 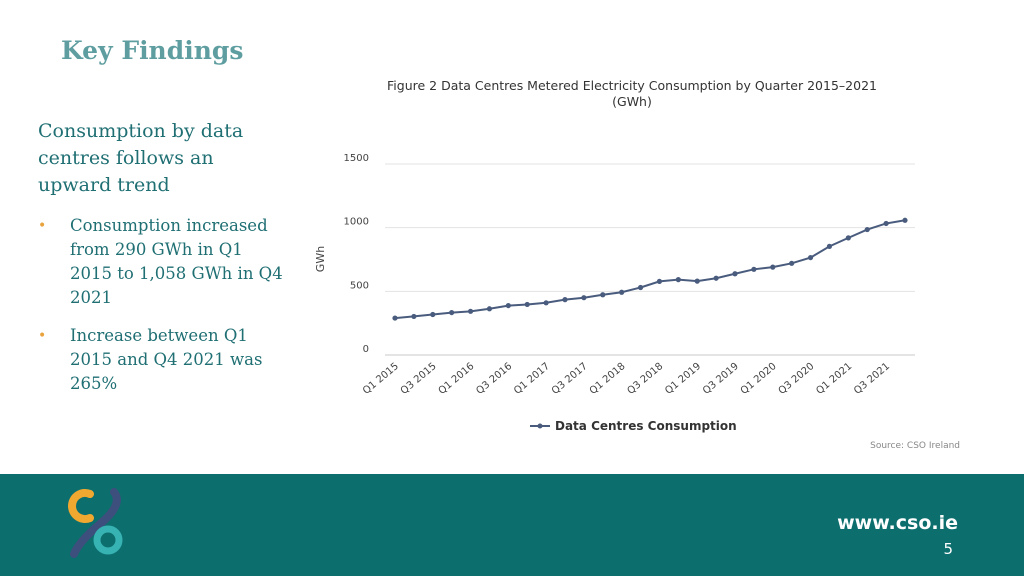 What do you see at coordinates (366, 349) in the screenshot?
I see `y-tick-label: 0` at bounding box center [366, 349].